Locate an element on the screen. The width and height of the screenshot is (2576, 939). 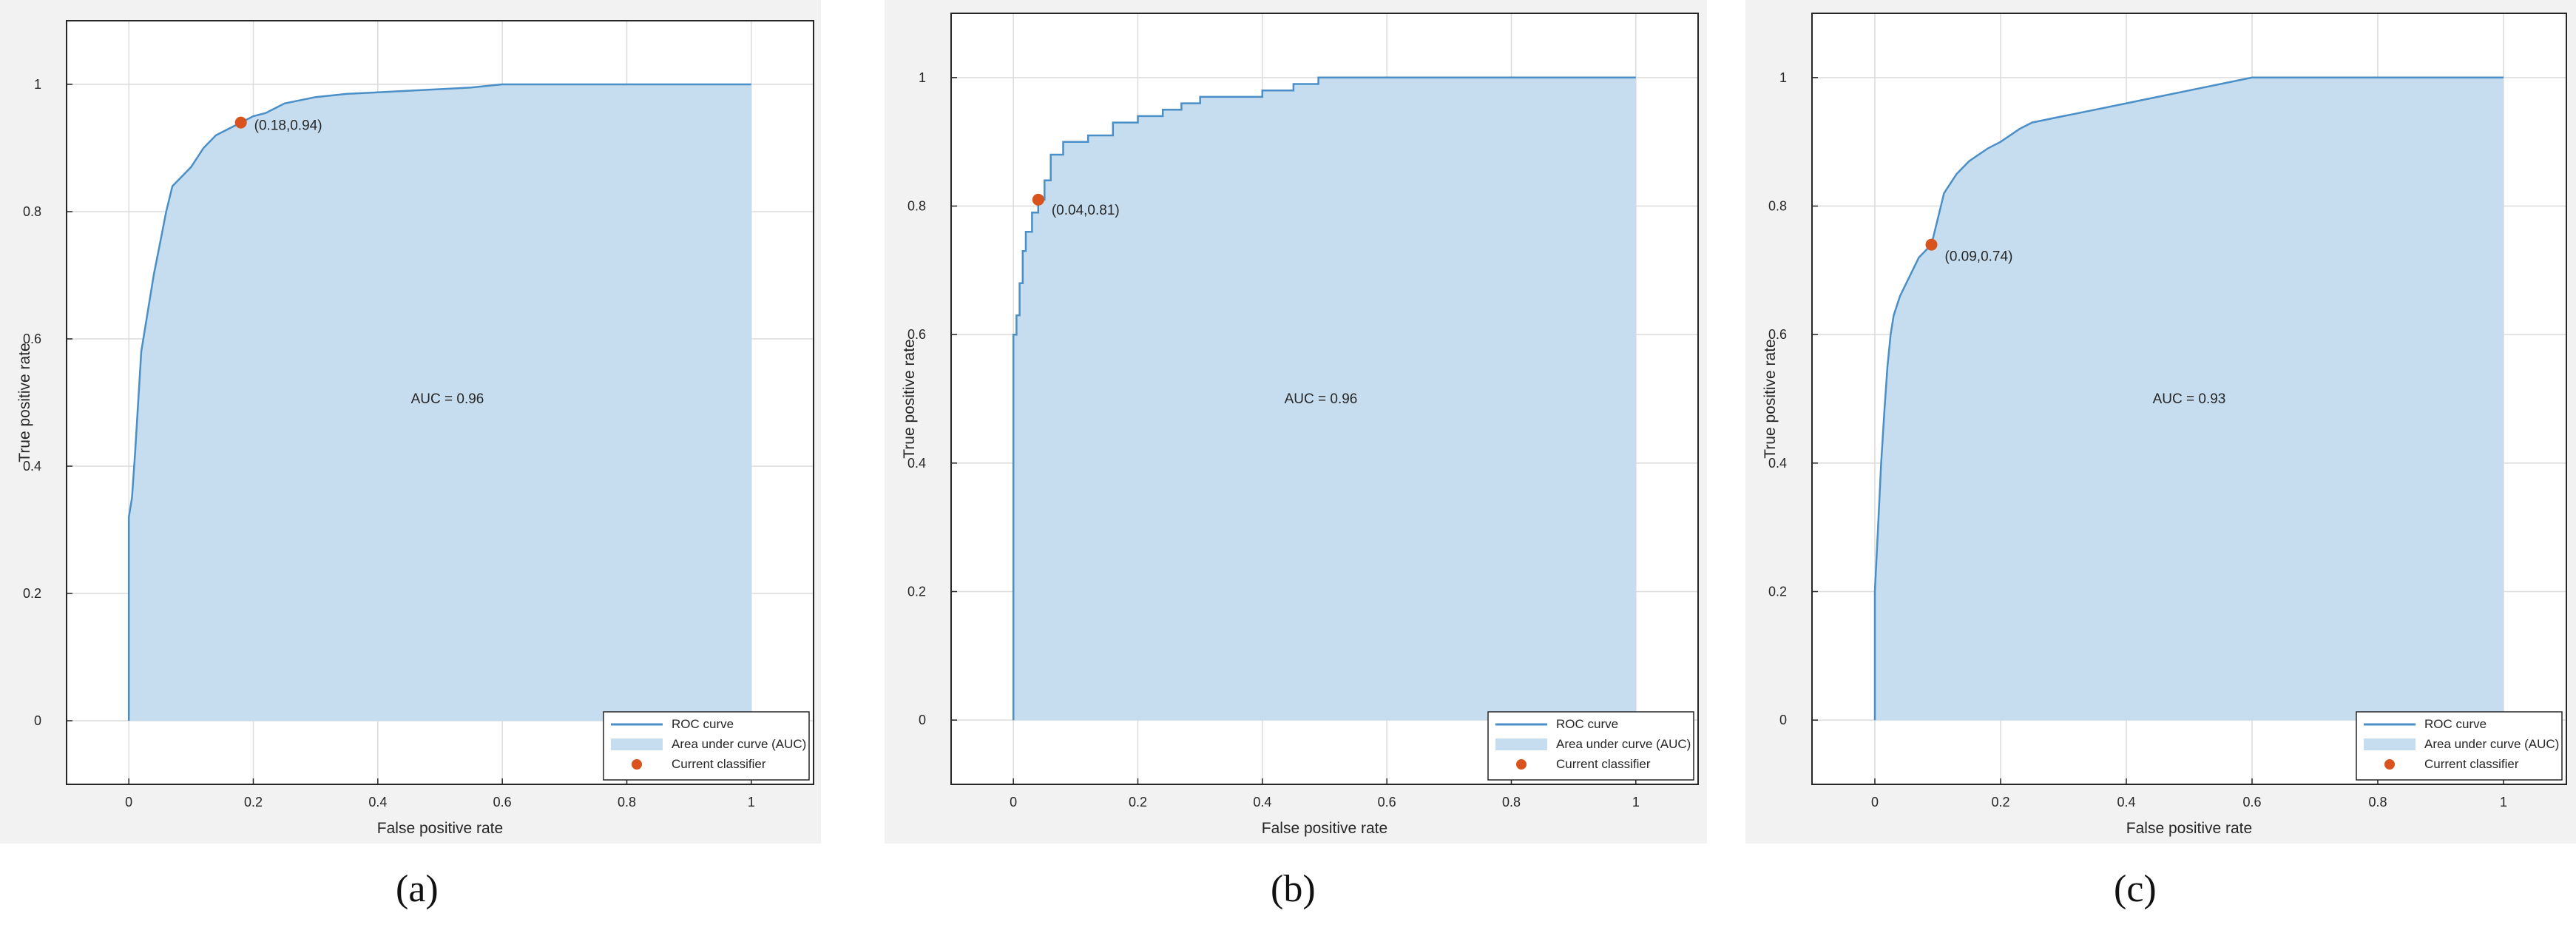
caption-a: (a) is located at coordinates (417, 889).